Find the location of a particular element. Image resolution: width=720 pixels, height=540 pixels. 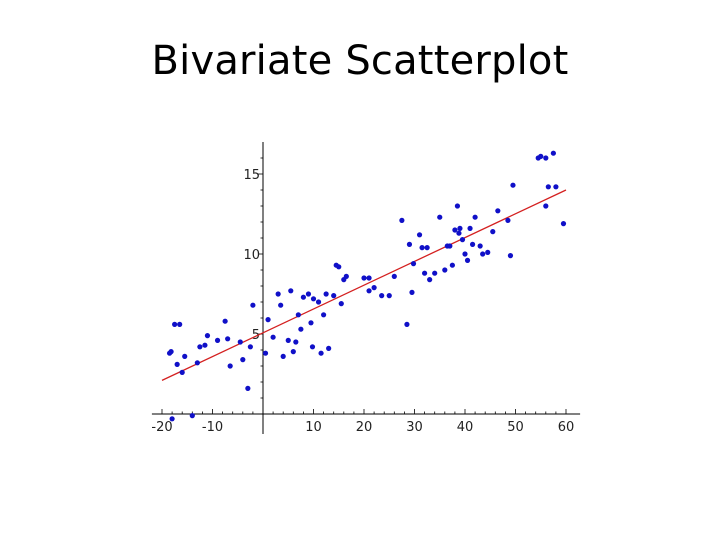

x-tick-label: 20 is located at coordinates (364, 427).